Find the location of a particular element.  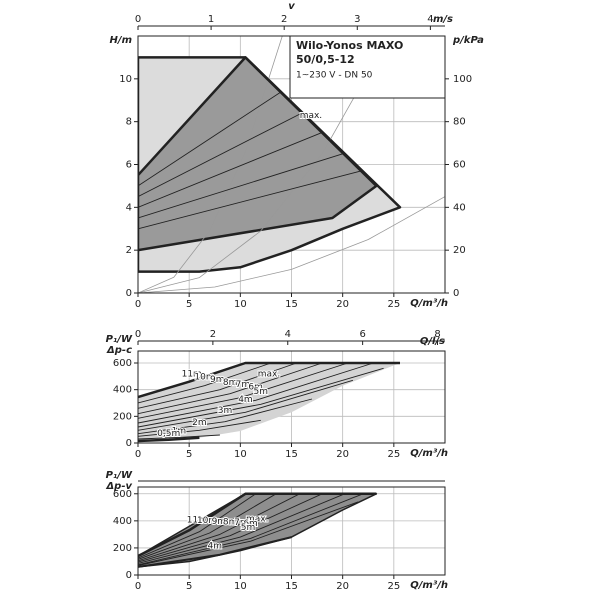

x2-tick-label: 1 is located at coordinates (211, 19).